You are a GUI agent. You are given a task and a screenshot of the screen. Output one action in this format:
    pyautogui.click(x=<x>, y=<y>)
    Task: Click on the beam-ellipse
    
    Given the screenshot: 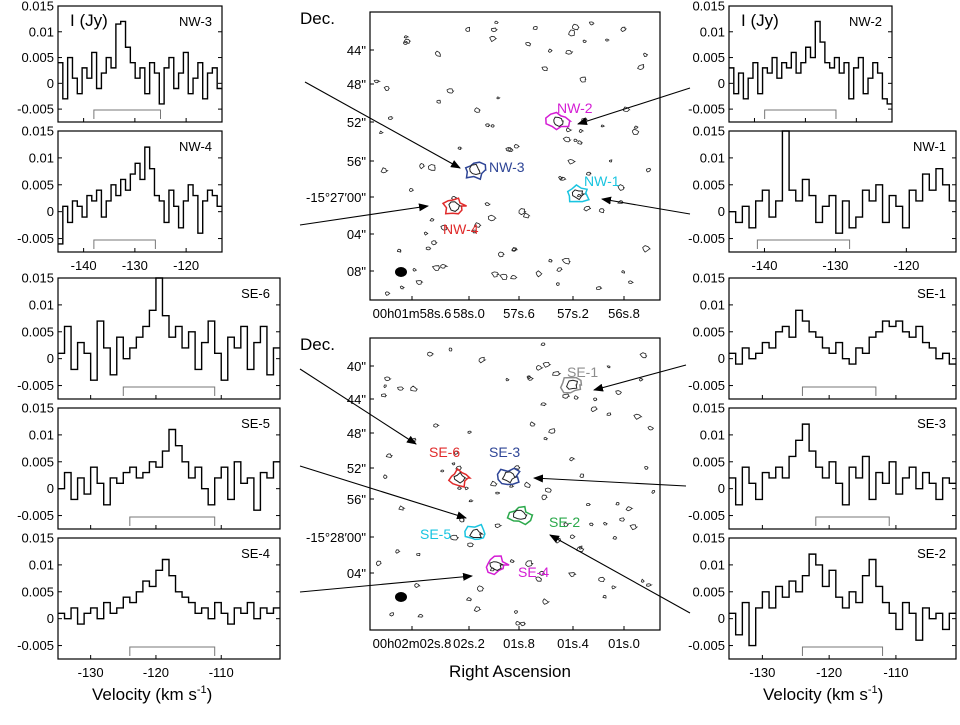 What is the action you would take?
    pyautogui.click(x=401, y=597)
    